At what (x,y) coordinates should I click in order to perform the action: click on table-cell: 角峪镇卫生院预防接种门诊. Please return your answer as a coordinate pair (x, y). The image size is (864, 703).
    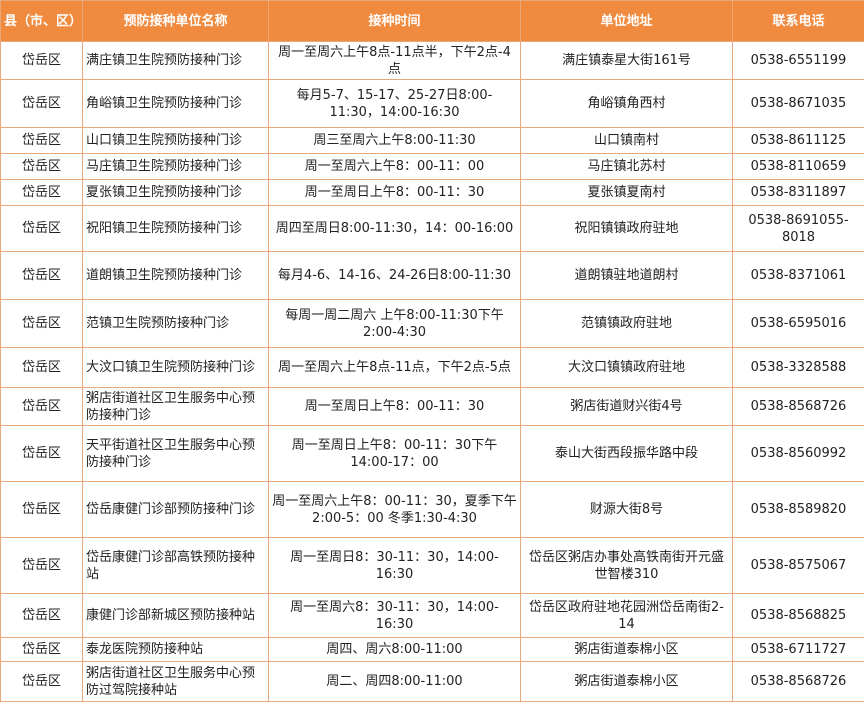
    Looking at the image, I should click on (175, 103).